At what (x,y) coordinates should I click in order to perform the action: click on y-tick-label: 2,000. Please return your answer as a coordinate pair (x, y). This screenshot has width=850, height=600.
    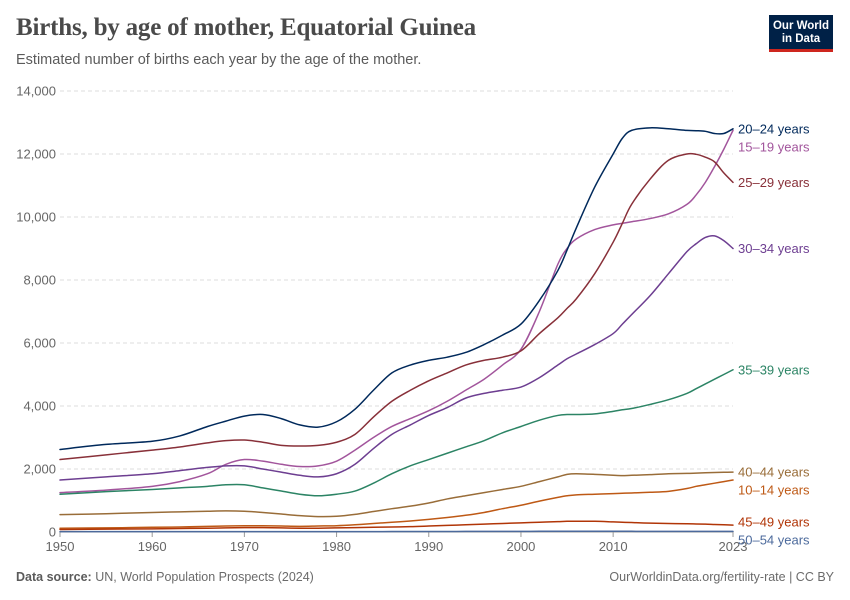
    Looking at the image, I should click on (39, 469).